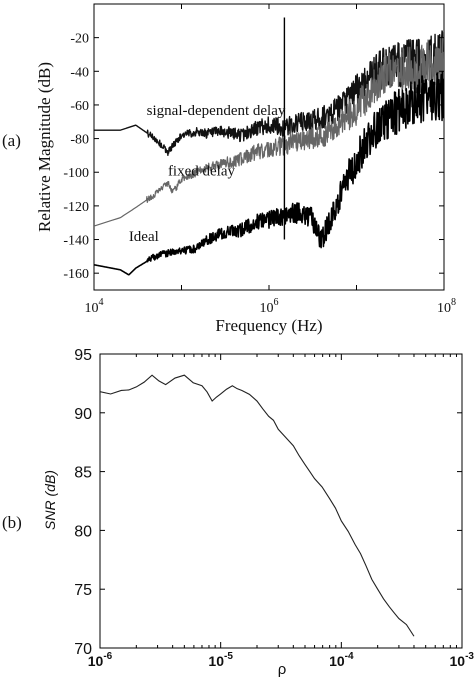  I want to click on chart-a-annotation: Ideal, so click(144, 237).